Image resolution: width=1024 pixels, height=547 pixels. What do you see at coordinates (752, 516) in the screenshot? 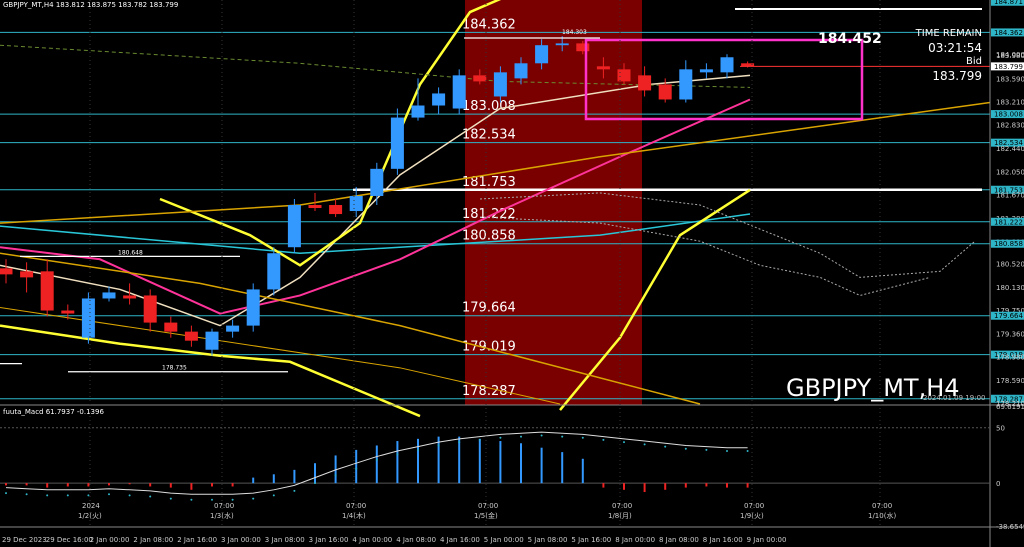
I see `session-date-label: 1/9(火)` at bounding box center [752, 516].